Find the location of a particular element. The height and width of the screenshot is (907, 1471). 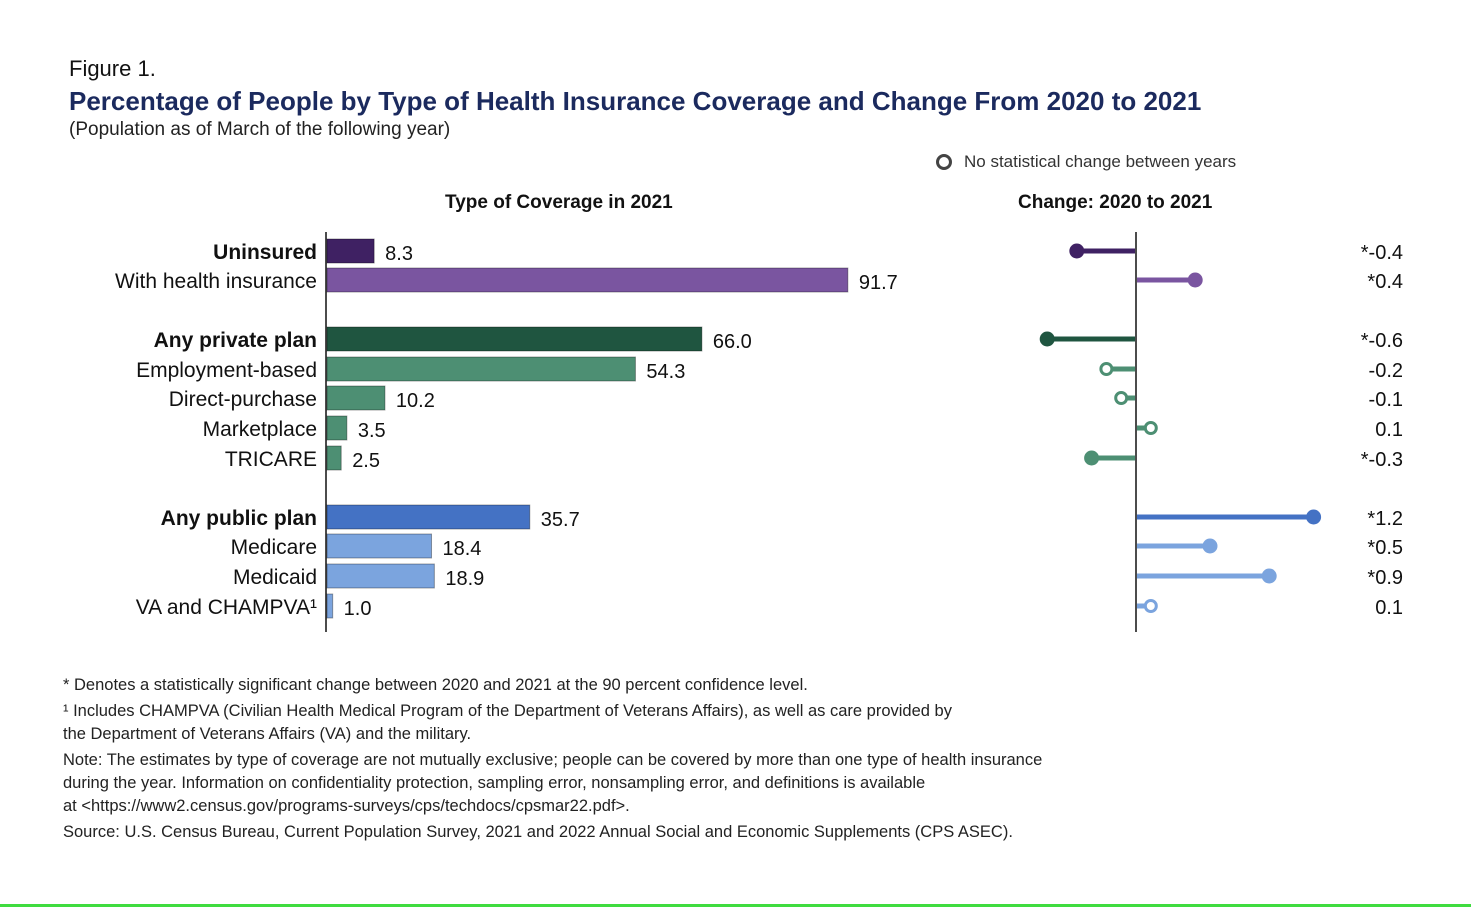

bar-value-label: 1.0 is located at coordinates (358, 609).